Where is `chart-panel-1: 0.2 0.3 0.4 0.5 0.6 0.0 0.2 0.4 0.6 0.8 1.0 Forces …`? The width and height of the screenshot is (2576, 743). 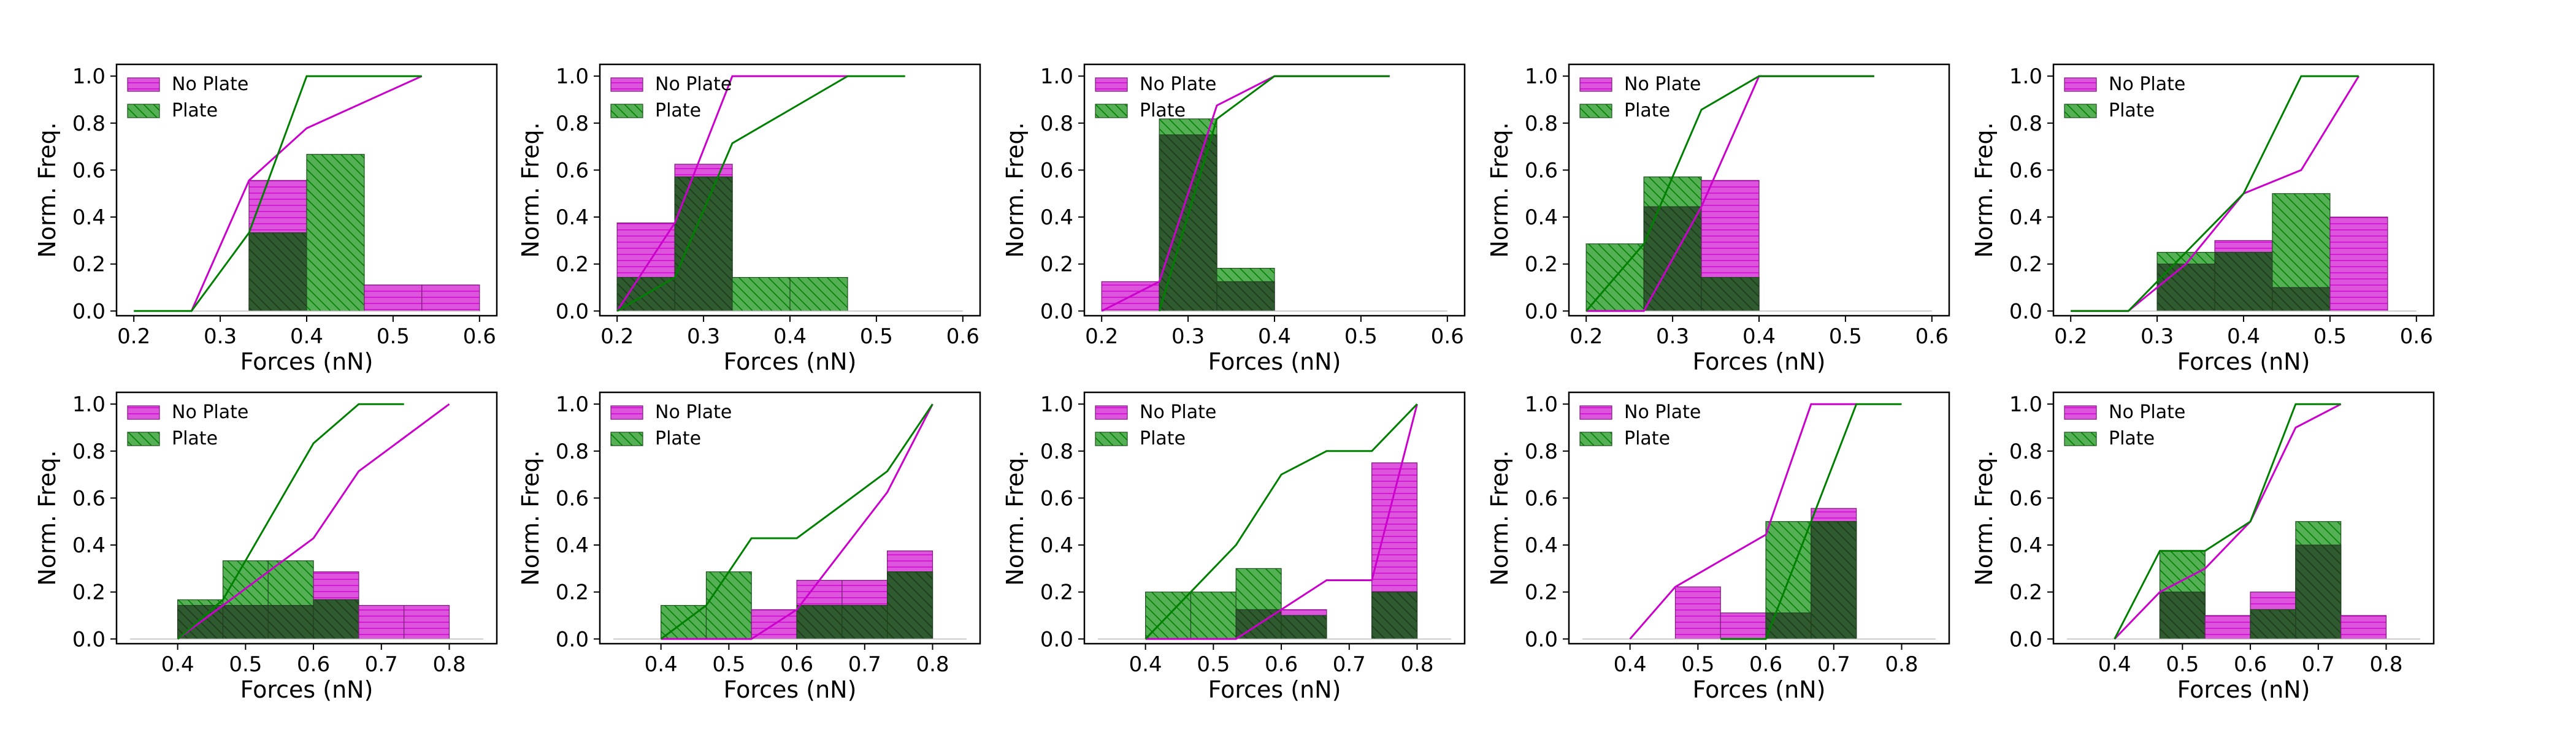 chart-panel-1: 0.2 0.3 0.4 0.5 0.6 0.0 0.2 0.4 0.6 0.8 1.0 Forces … is located at coordinates (266, 219).